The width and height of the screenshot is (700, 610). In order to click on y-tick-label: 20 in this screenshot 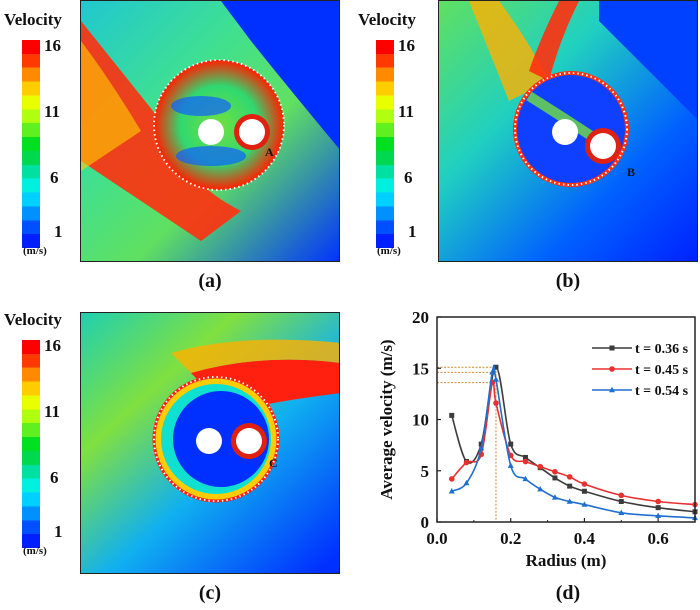, I will do `click(420, 317)`.